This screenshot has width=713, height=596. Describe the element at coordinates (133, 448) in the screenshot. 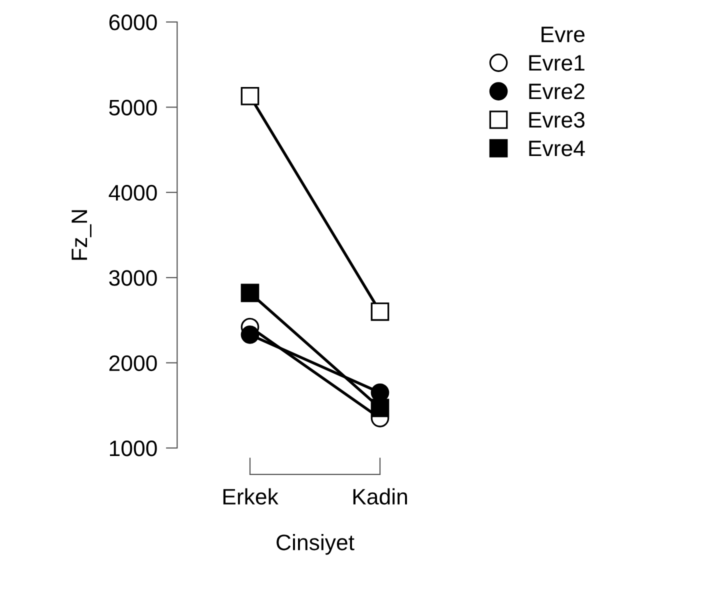

I see `y-tick-label: 1000` at that location.